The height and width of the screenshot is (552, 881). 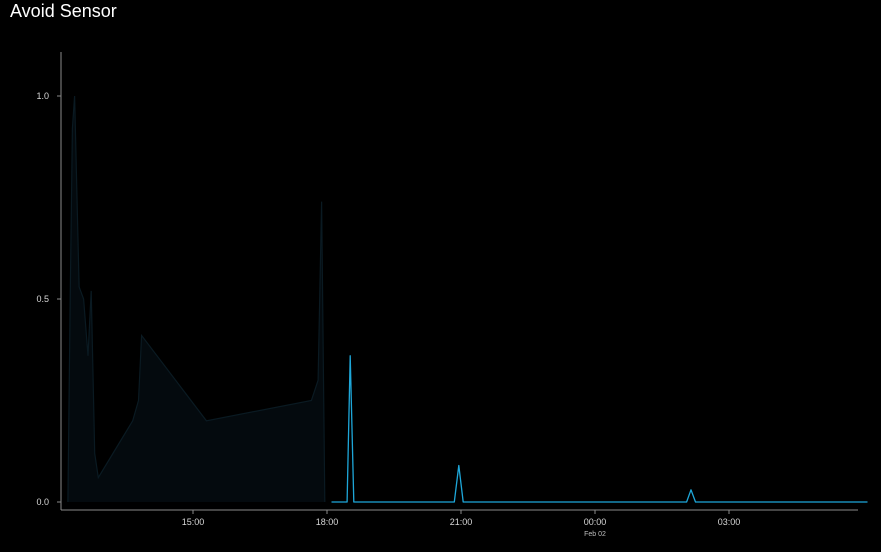 I want to click on x-tick-label: 03:00, so click(x=729, y=522).